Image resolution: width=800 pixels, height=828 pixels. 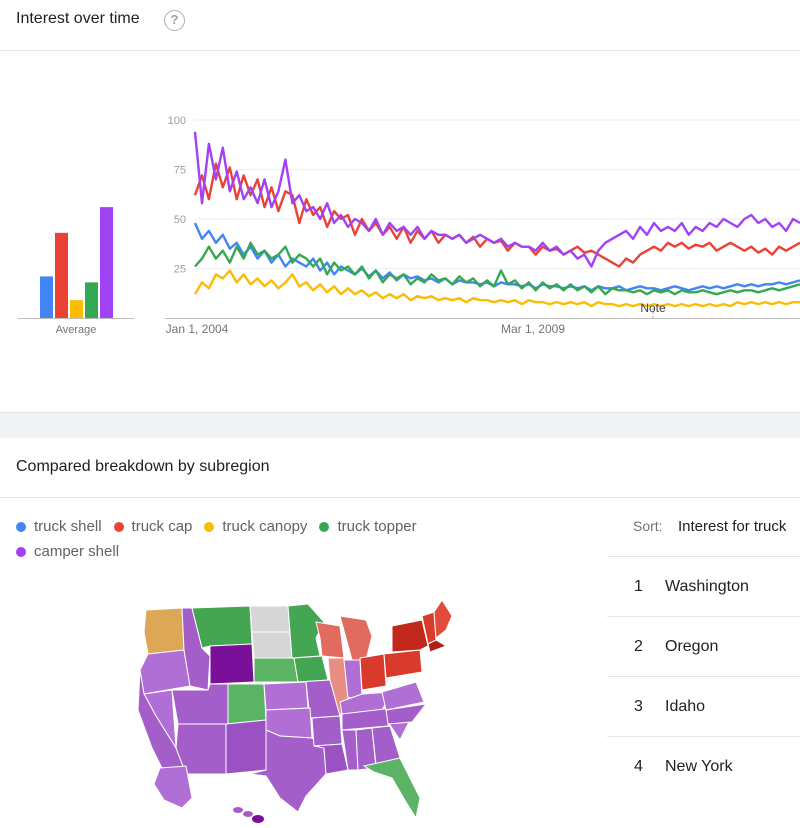 What do you see at coordinates (403, 664) in the screenshot?
I see `map-region-pennsylvania` at bounding box center [403, 664].